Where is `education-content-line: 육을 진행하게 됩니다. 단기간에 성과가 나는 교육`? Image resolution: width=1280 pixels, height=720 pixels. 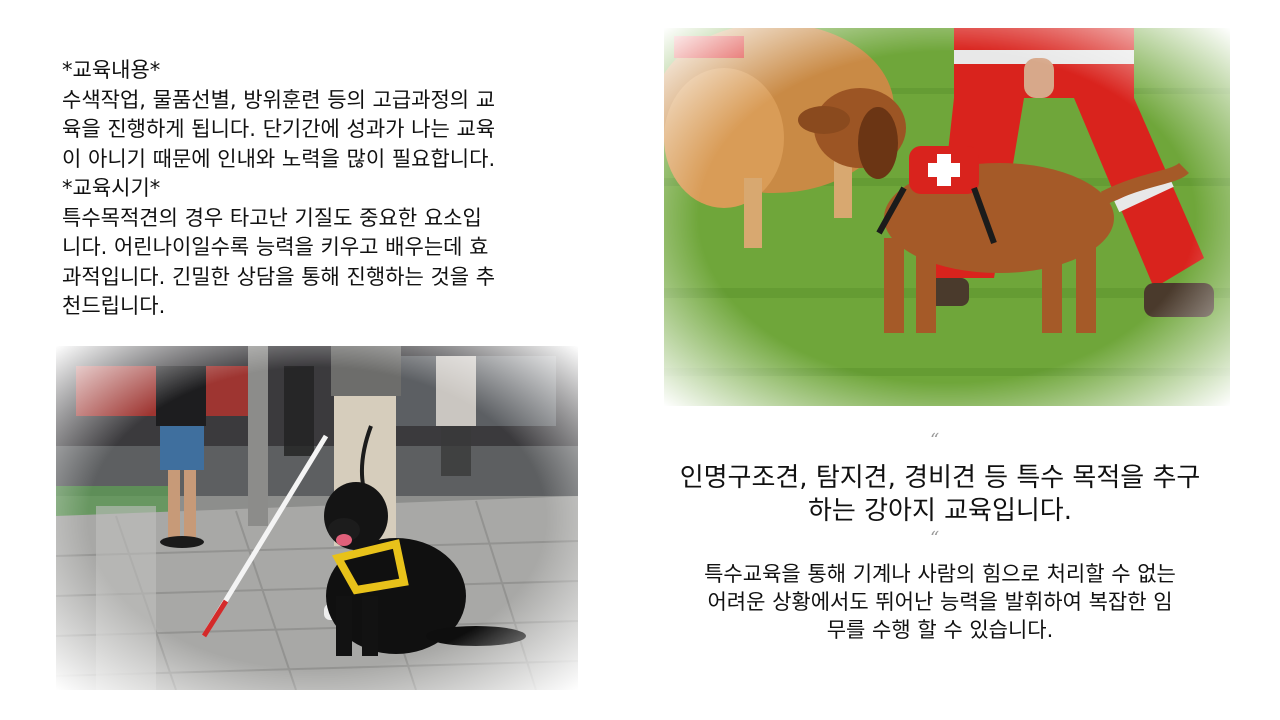 education-content-line: 육을 진행하게 됩니다. 단기간에 성과가 나는 교육 is located at coordinates (279, 129).